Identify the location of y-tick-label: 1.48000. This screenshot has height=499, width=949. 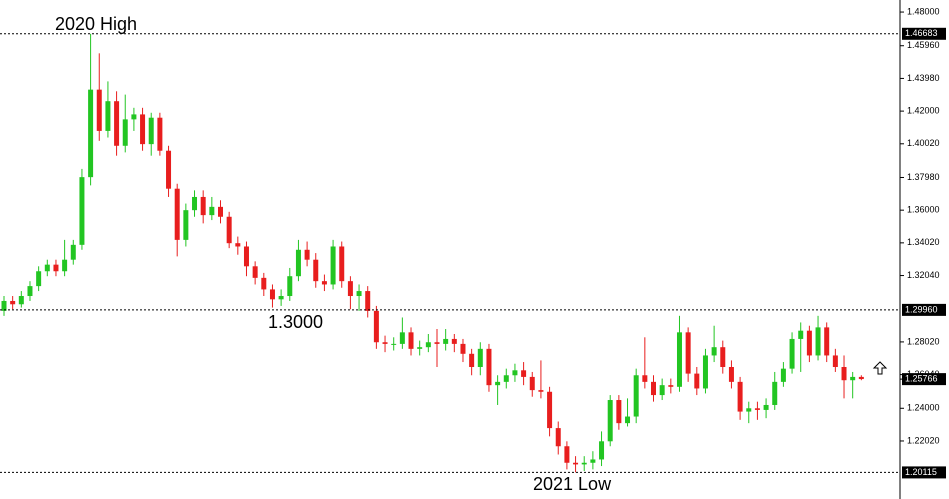
(923, 11).